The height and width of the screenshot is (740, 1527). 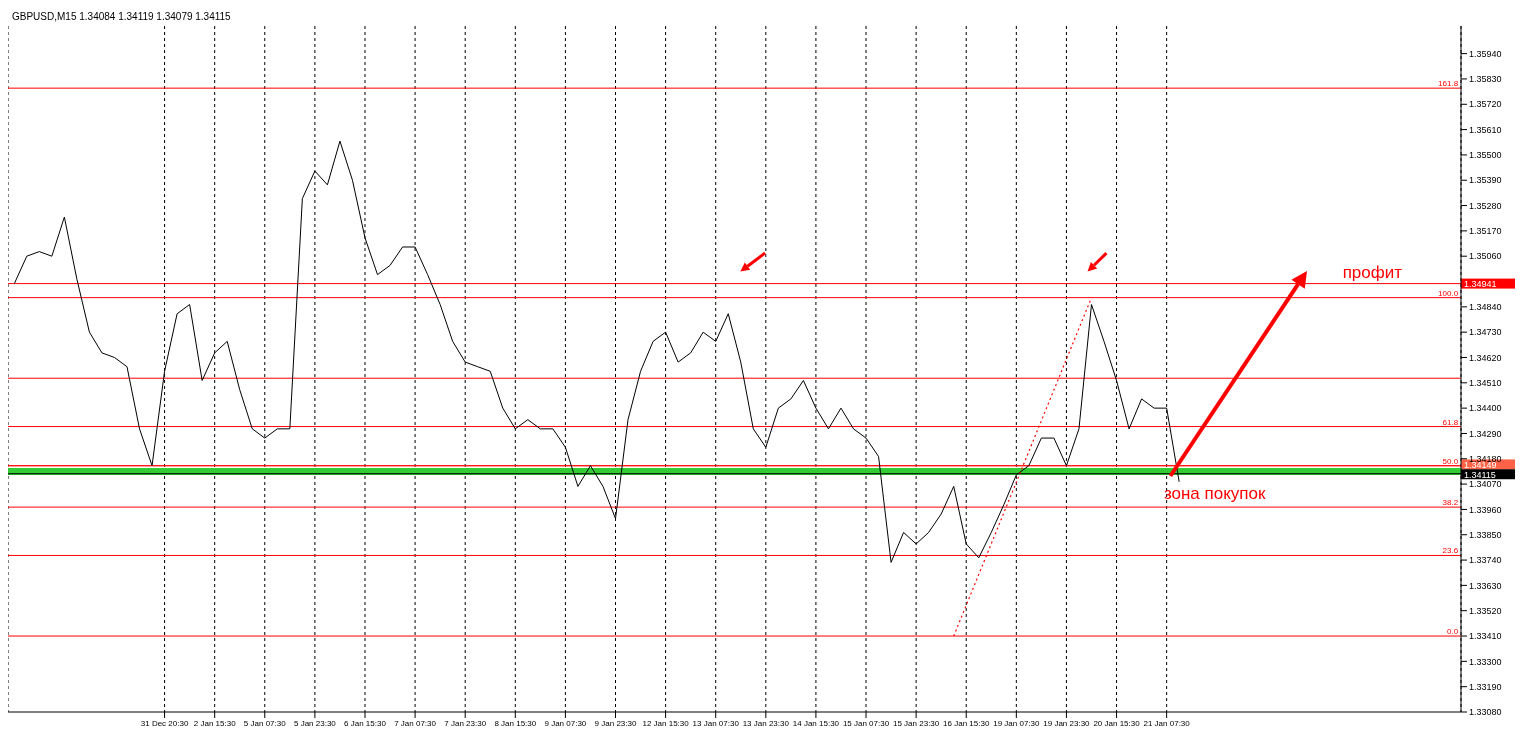 What do you see at coordinates (1485, 408) in the screenshot?
I see `y-tick-label: 1.34400` at bounding box center [1485, 408].